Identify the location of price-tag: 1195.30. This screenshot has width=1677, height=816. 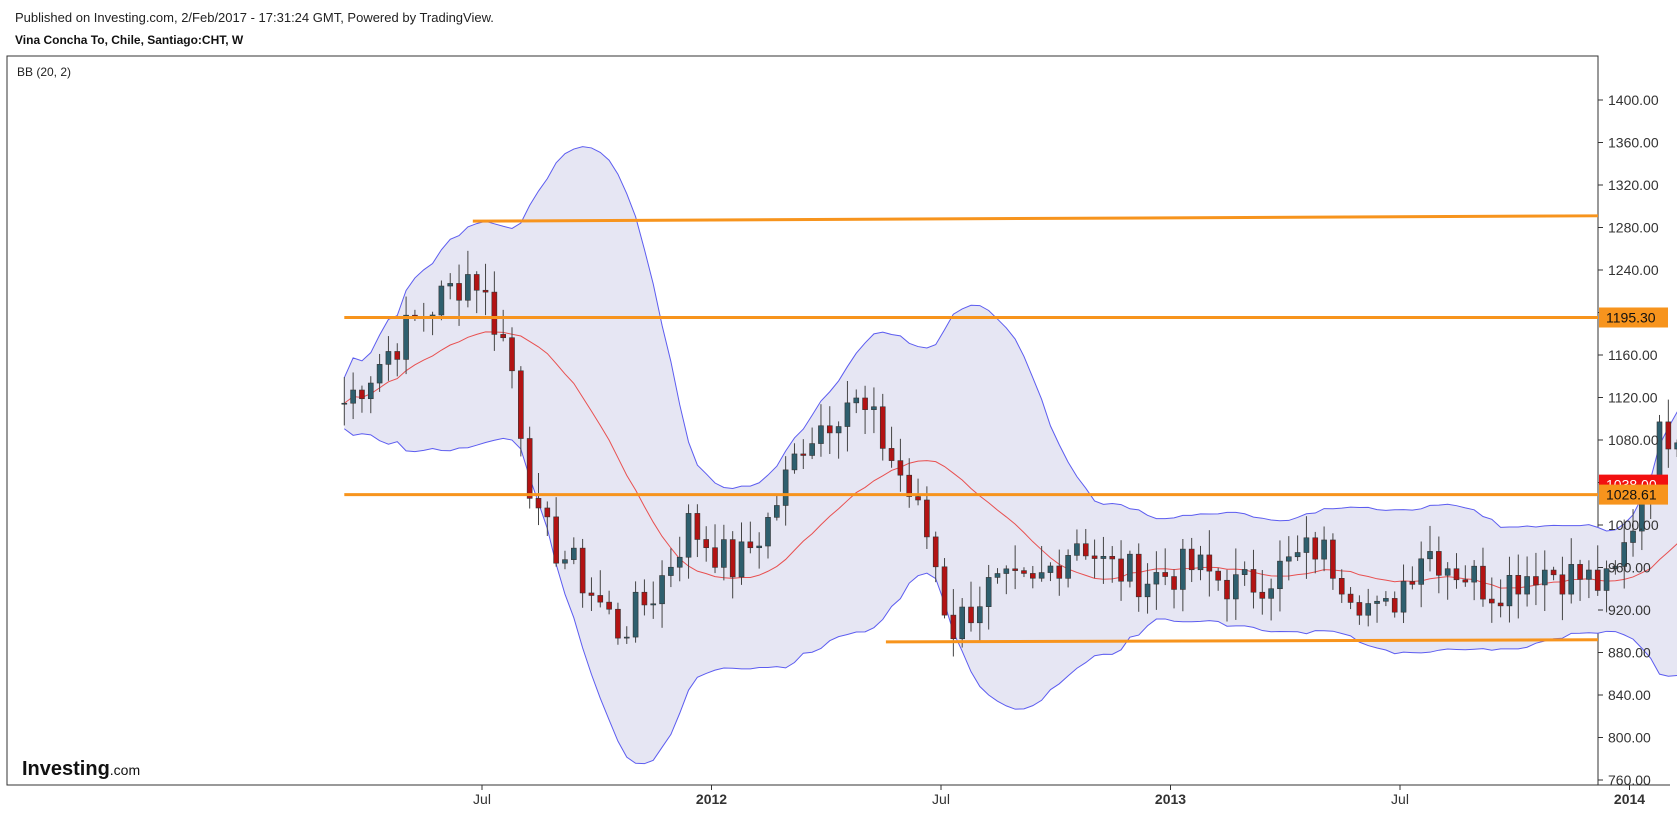
(1633, 317).